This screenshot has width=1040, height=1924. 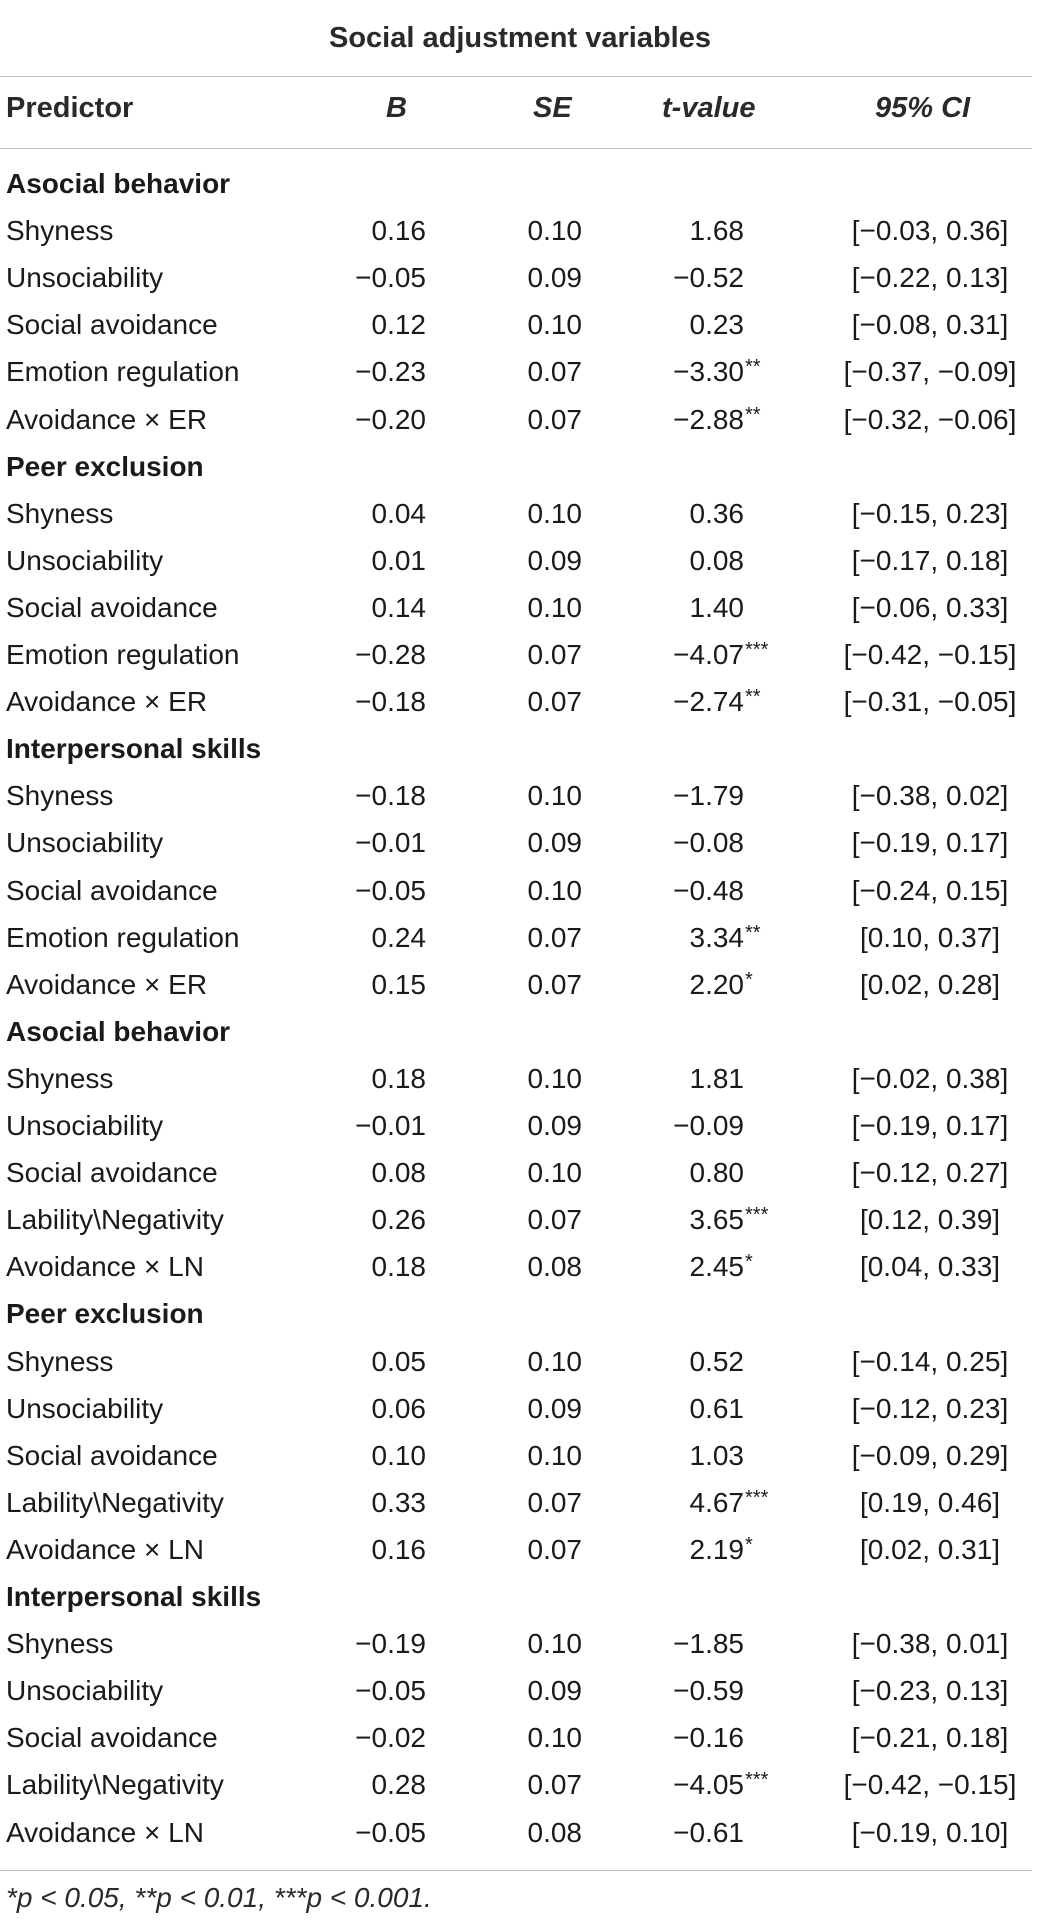 What do you see at coordinates (520, 1361) in the screenshot?
I see `table-row: Shyness 0.05 0.10 0.52 [−0.14, 0.25]` at bounding box center [520, 1361].